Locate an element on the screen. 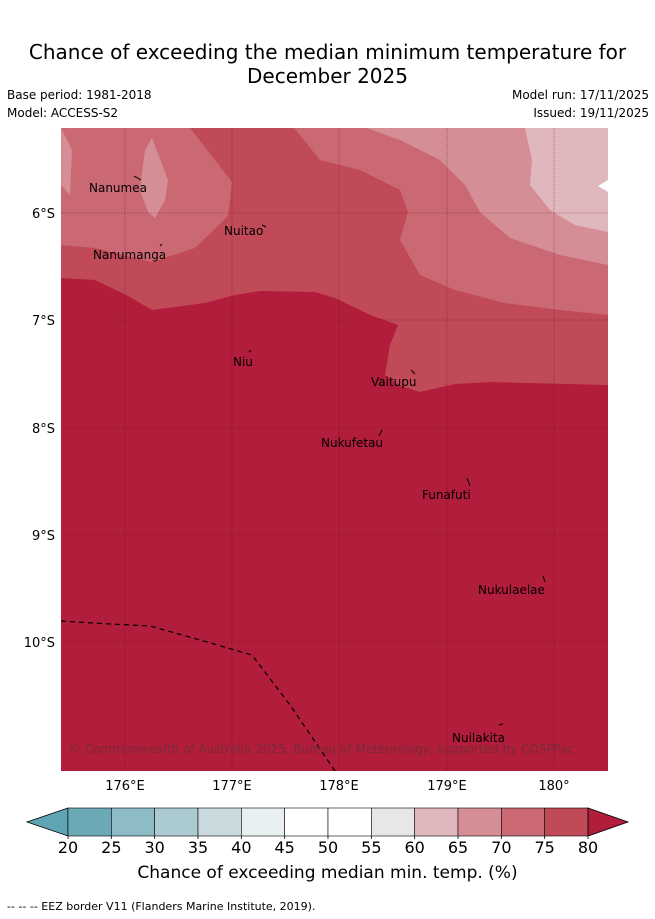 The height and width of the screenshot is (919, 655). place-label: Nukulaelae is located at coordinates (511, 590).